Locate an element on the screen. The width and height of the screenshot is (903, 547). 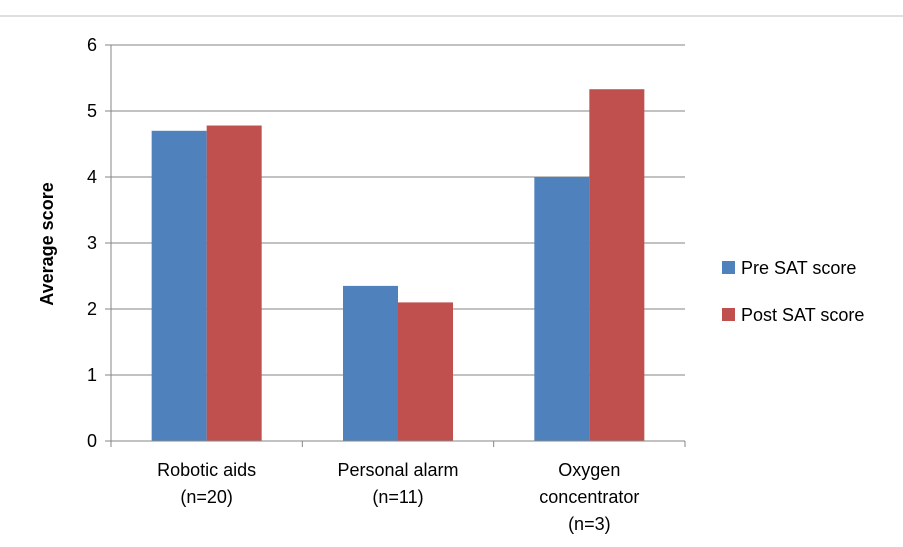
y-tick-label: 6 is located at coordinates (92, 45).